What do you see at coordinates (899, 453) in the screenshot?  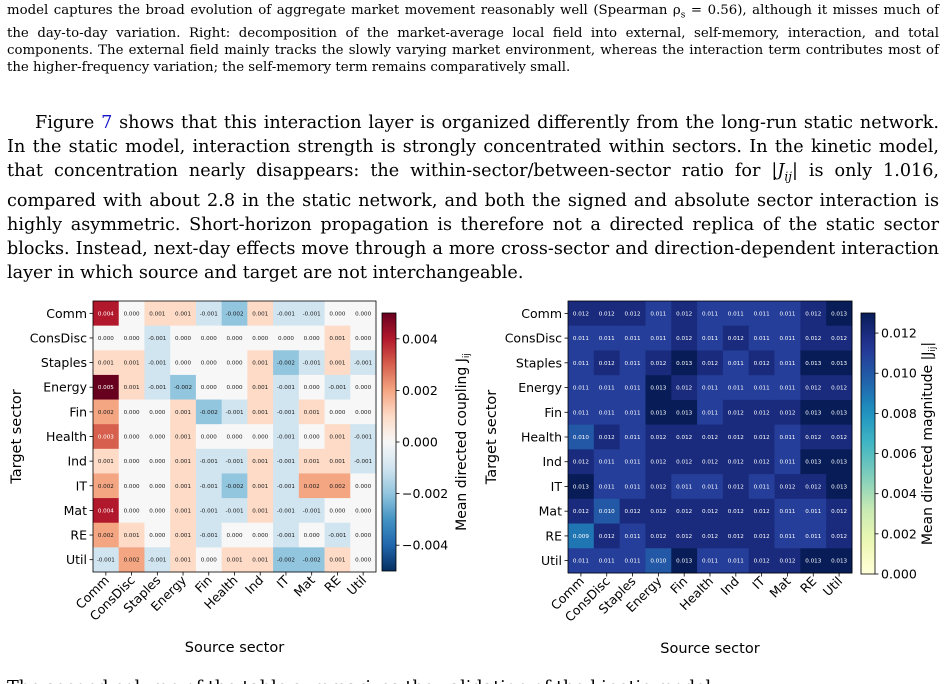 I see `colorbar-tick-label: 0.006` at bounding box center [899, 453].